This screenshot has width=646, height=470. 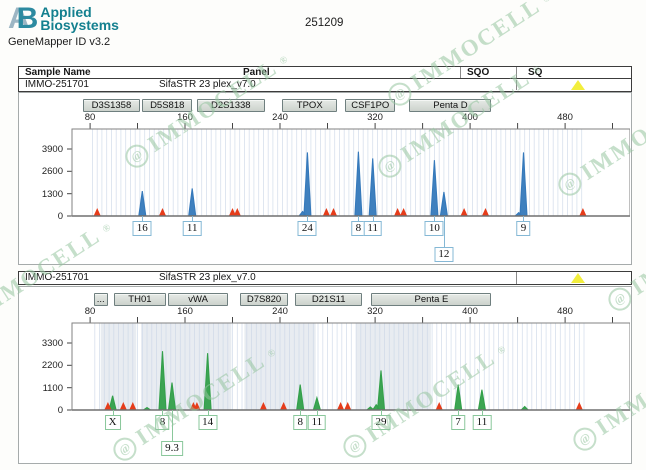 What do you see at coordinates (59, 42) in the screenshot?
I see `app-version-label: GeneMapper ID v3.2` at bounding box center [59, 42].